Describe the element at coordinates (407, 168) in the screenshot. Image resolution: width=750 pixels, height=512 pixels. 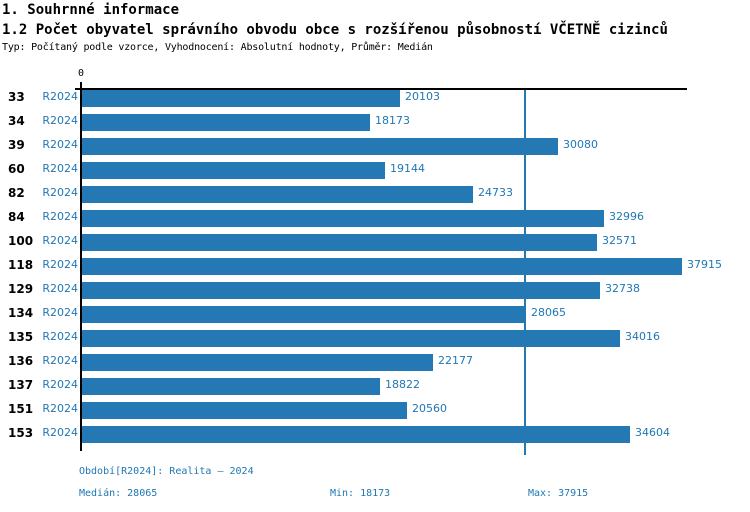
I see `bar-value-label: 19144` at that location.